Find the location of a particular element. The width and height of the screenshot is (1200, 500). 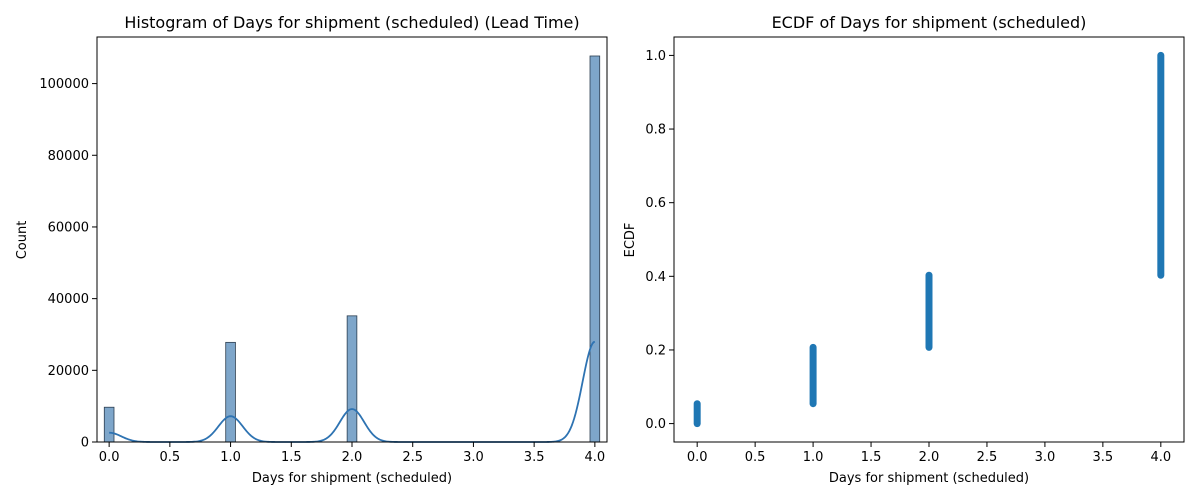

ecdf-y-tick-label: 0.8 is located at coordinates (655, 130).